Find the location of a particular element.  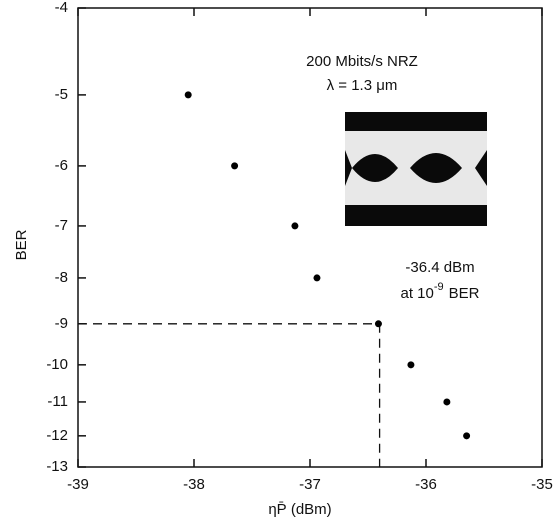

annotation: λ = 1.3 μm is located at coordinates (362, 85).